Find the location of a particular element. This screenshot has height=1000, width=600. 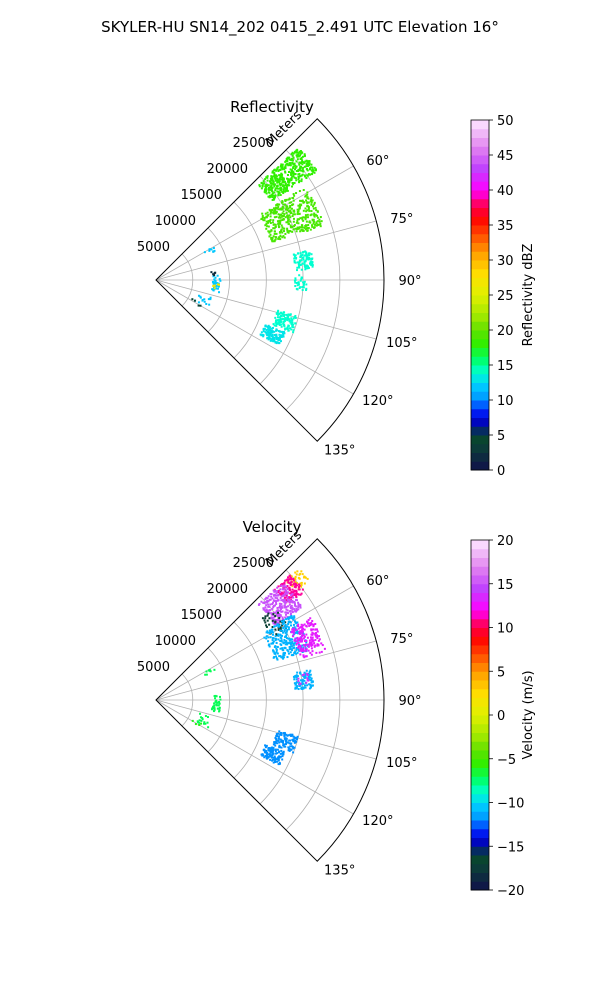

azimuth-tick-label: 105° is located at coordinates (401, 343).